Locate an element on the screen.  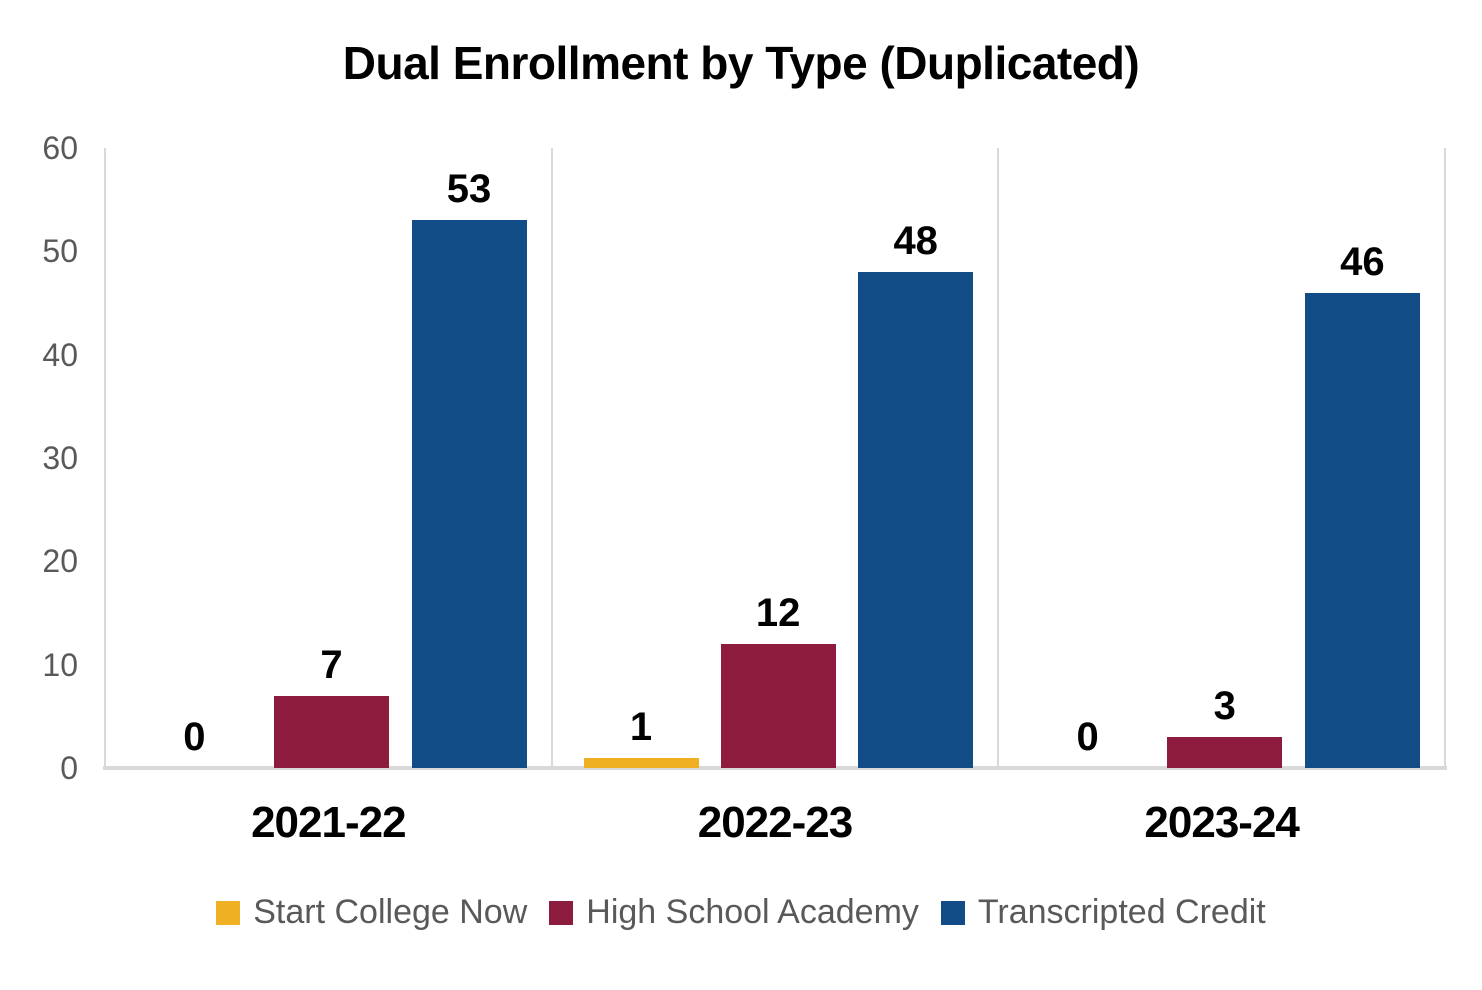
y-axis-tick-label: 50 is located at coordinates (60, 251).